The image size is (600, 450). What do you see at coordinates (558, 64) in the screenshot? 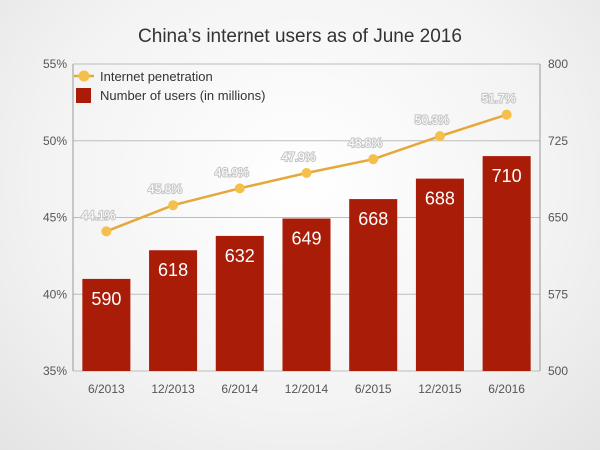
I see `right-tick-label: 800` at bounding box center [558, 64].